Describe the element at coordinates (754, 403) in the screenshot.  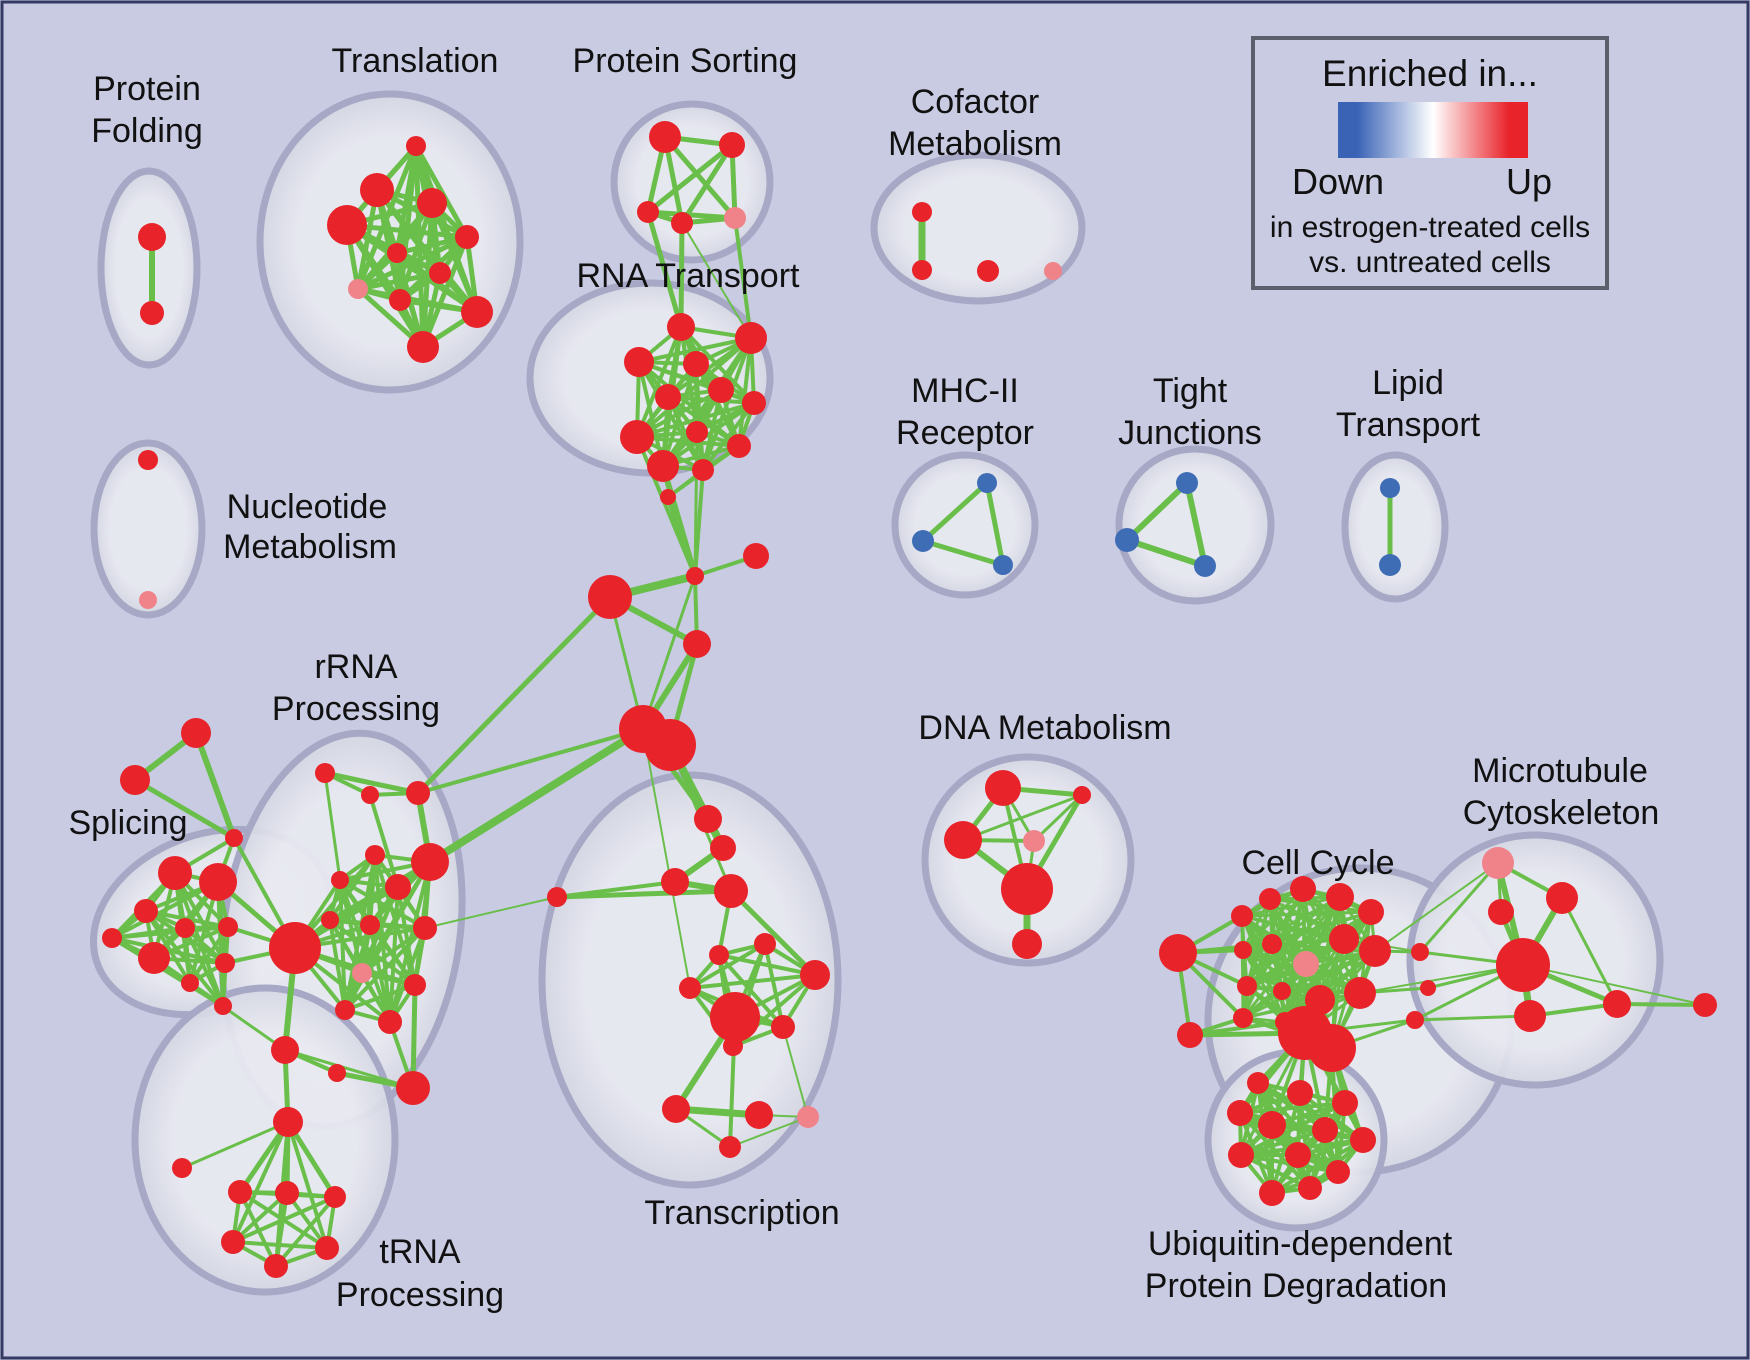
I see `gene-set-node-rt7` at that location.